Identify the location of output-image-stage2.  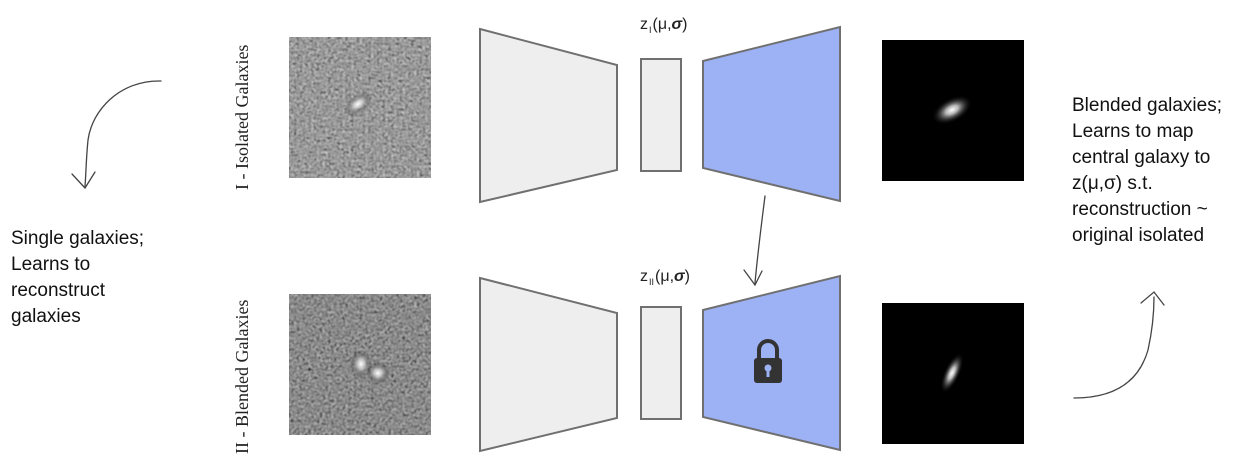
(953, 373).